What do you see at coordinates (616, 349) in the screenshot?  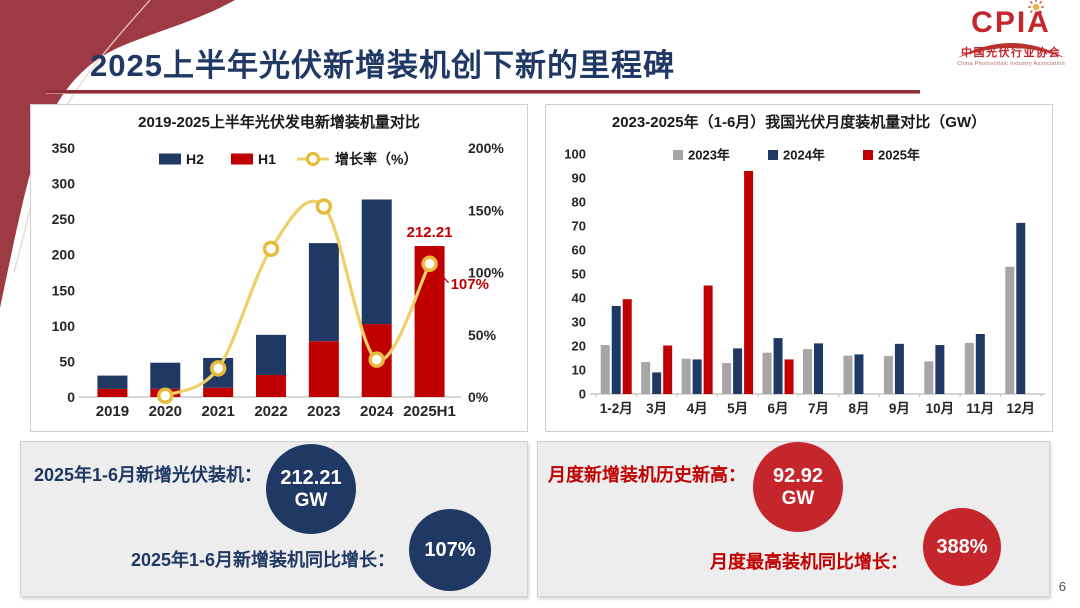 I see `2024年-bar-1-2月` at bounding box center [616, 349].